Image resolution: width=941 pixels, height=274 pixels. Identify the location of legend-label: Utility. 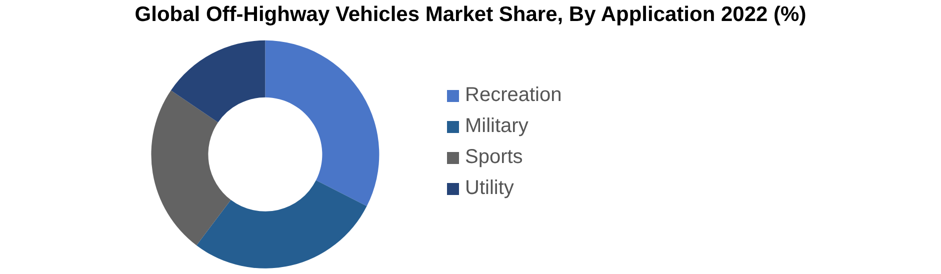
(489, 188).